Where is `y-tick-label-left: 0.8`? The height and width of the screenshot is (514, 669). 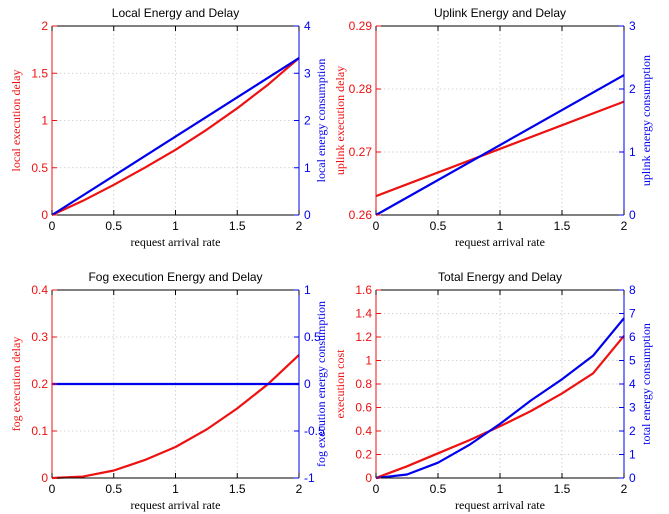 y-tick-label-left: 0.8 is located at coordinates (363, 384).